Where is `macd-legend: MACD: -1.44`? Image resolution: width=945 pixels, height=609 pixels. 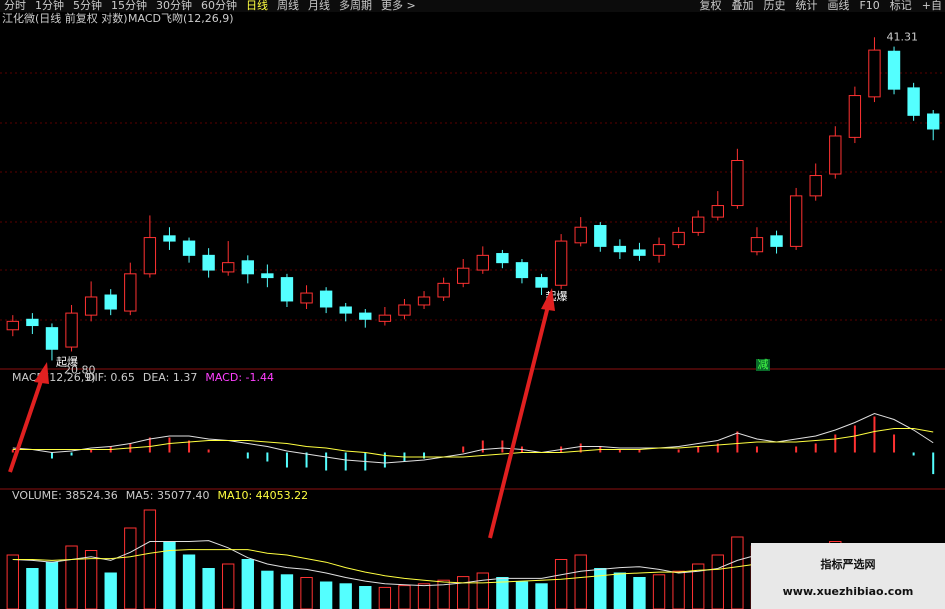
macd-legend: MACD: -1.44 is located at coordinates (239, 377).